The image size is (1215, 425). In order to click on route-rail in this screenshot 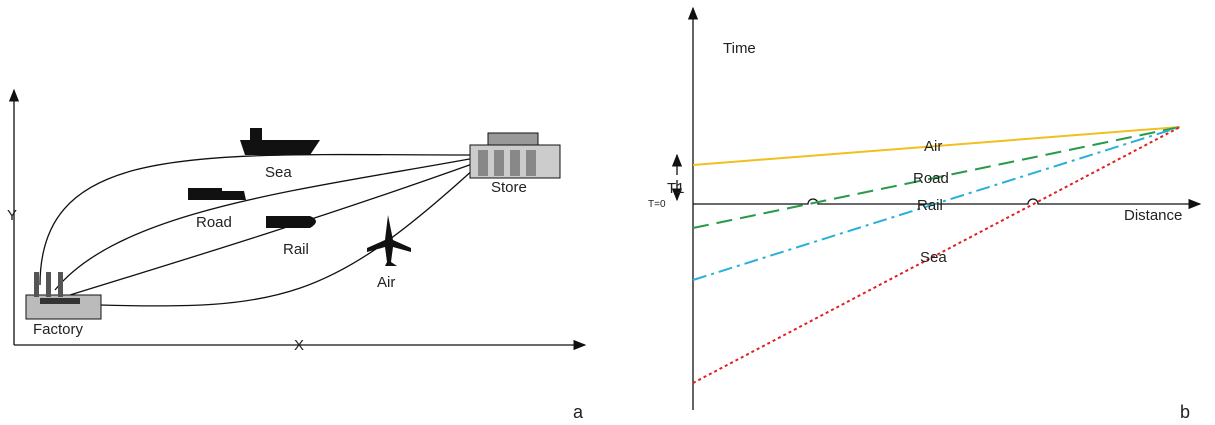, I will do `click(272, 229)`.